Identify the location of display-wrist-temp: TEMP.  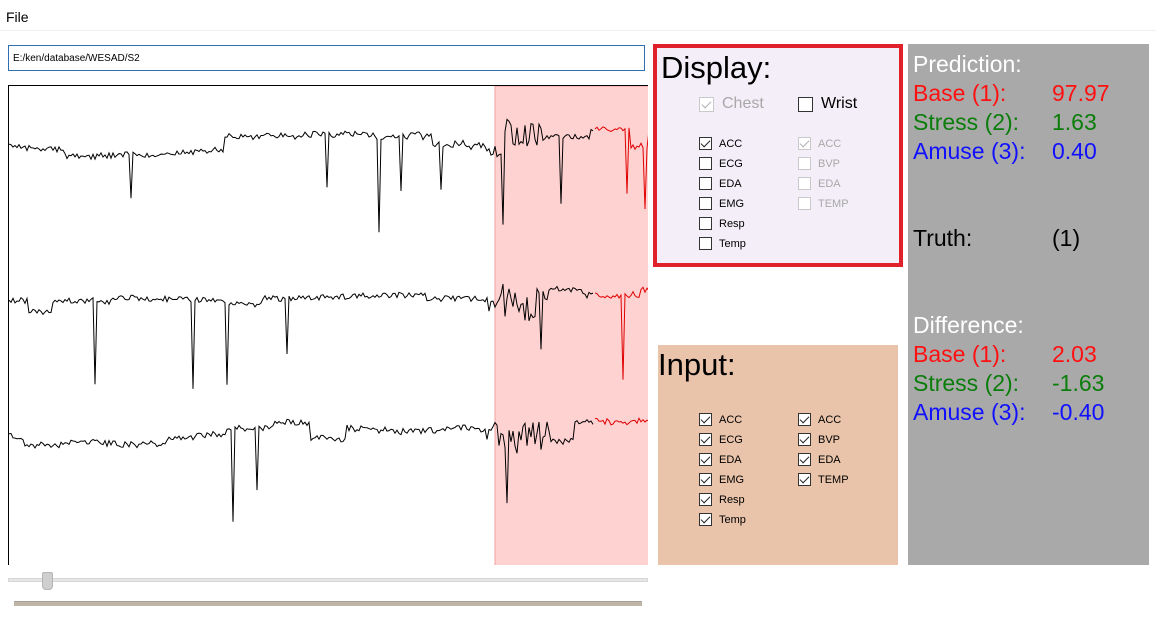
(823, 203).